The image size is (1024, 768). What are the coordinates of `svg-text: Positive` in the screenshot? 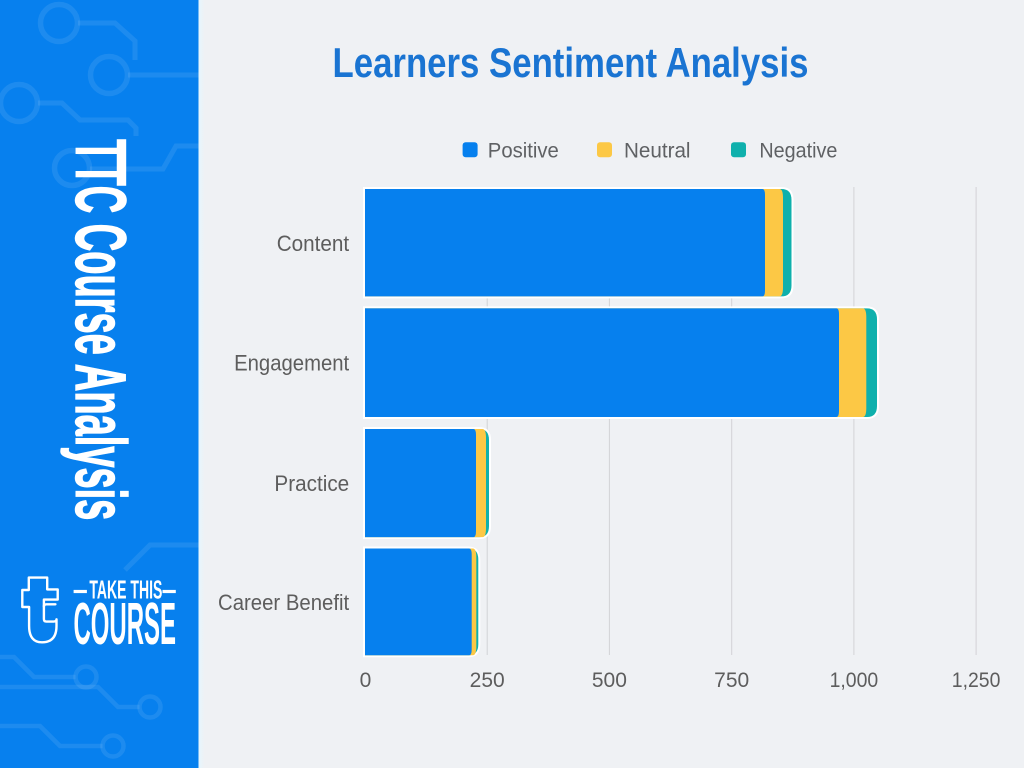 It's located at (523, 151).